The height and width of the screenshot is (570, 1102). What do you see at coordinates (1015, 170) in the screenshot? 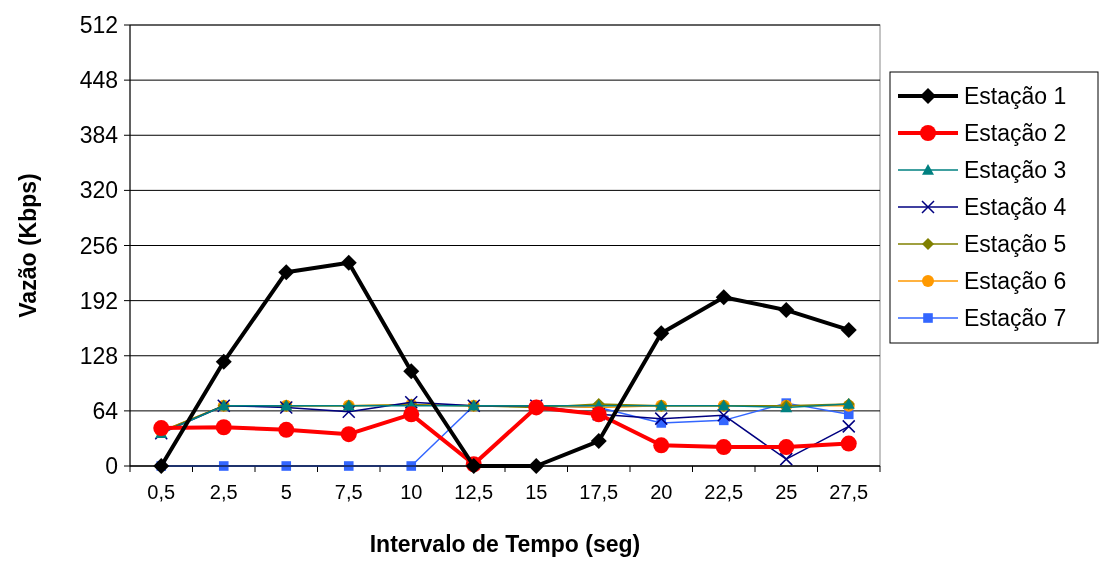
I see `legend-label: Estação 3` at bounding box center [1015, 170].